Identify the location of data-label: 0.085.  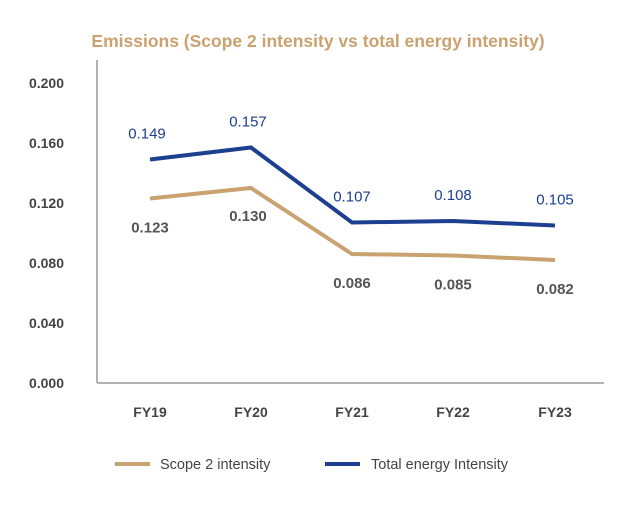
(453, 285).